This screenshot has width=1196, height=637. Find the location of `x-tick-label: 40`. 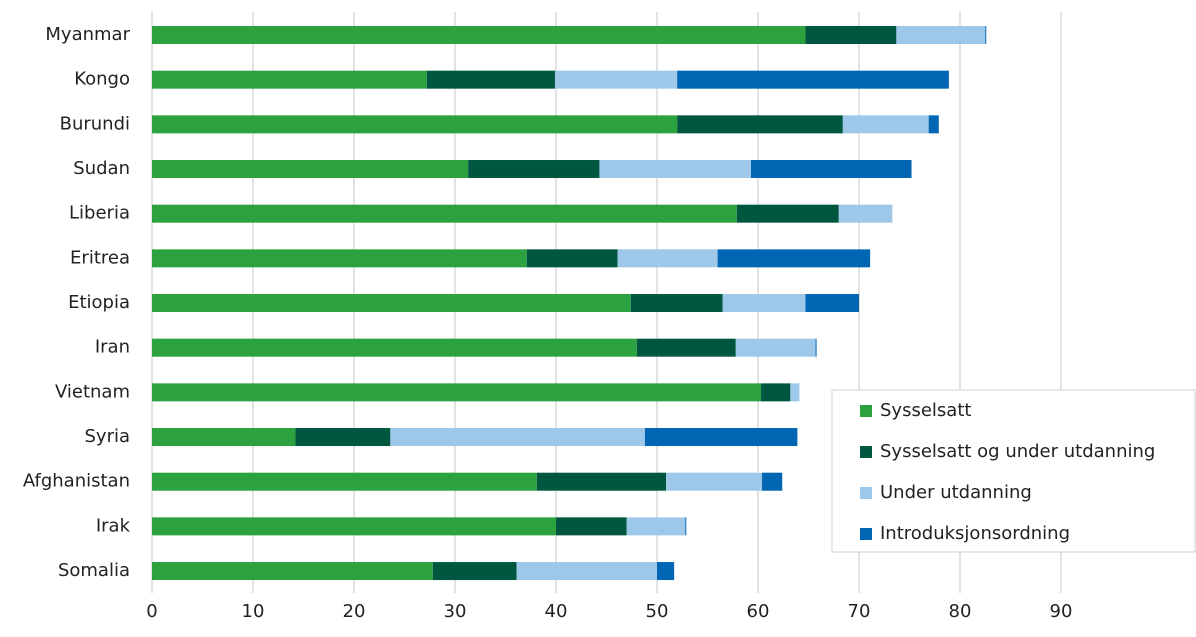

x-tick-label: 40 is located at coordinates (556, 611).